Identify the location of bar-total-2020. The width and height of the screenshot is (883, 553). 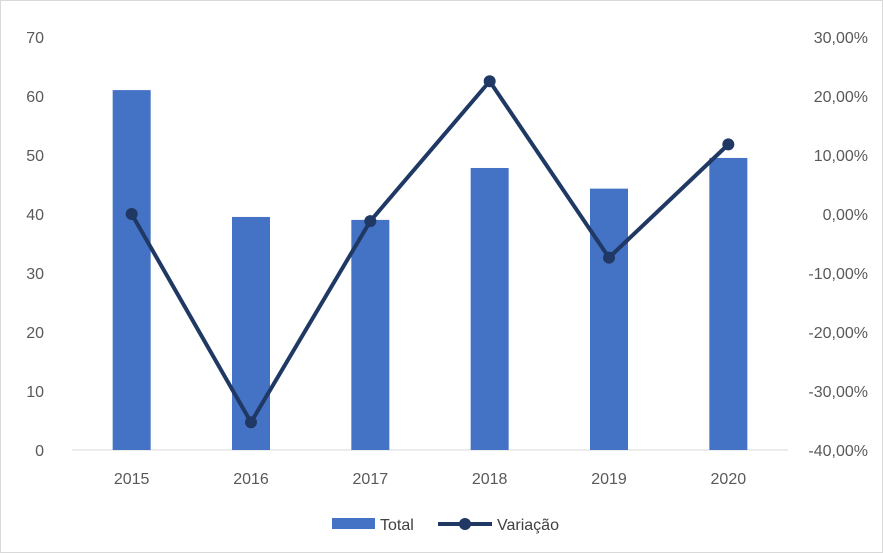
(728, 303).